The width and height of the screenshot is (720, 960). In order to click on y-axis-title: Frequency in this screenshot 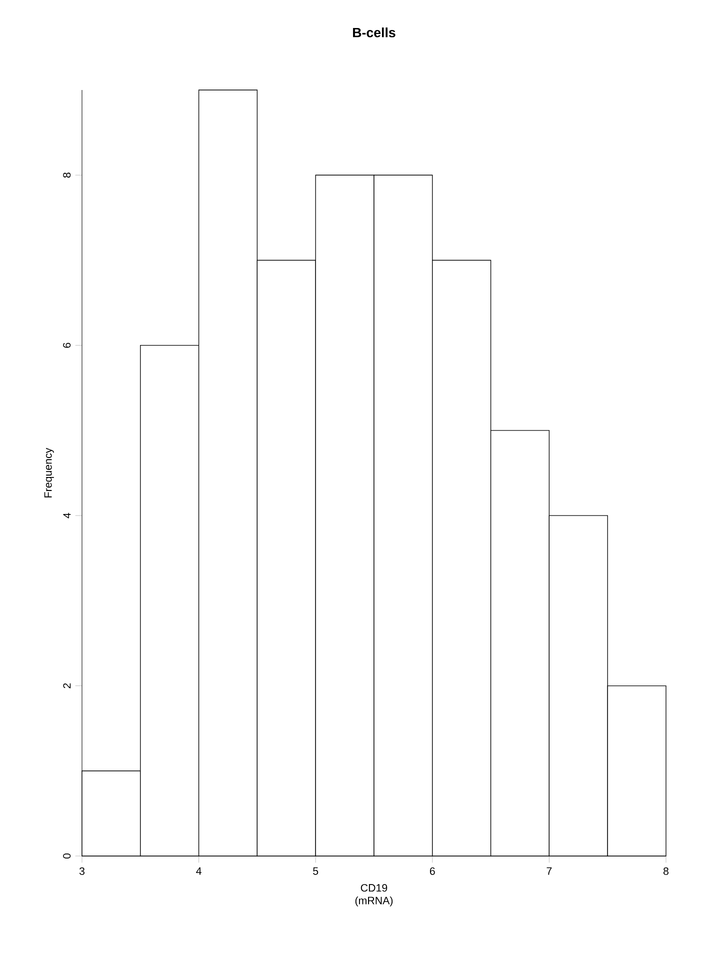, I will do `click(49, 473)`.